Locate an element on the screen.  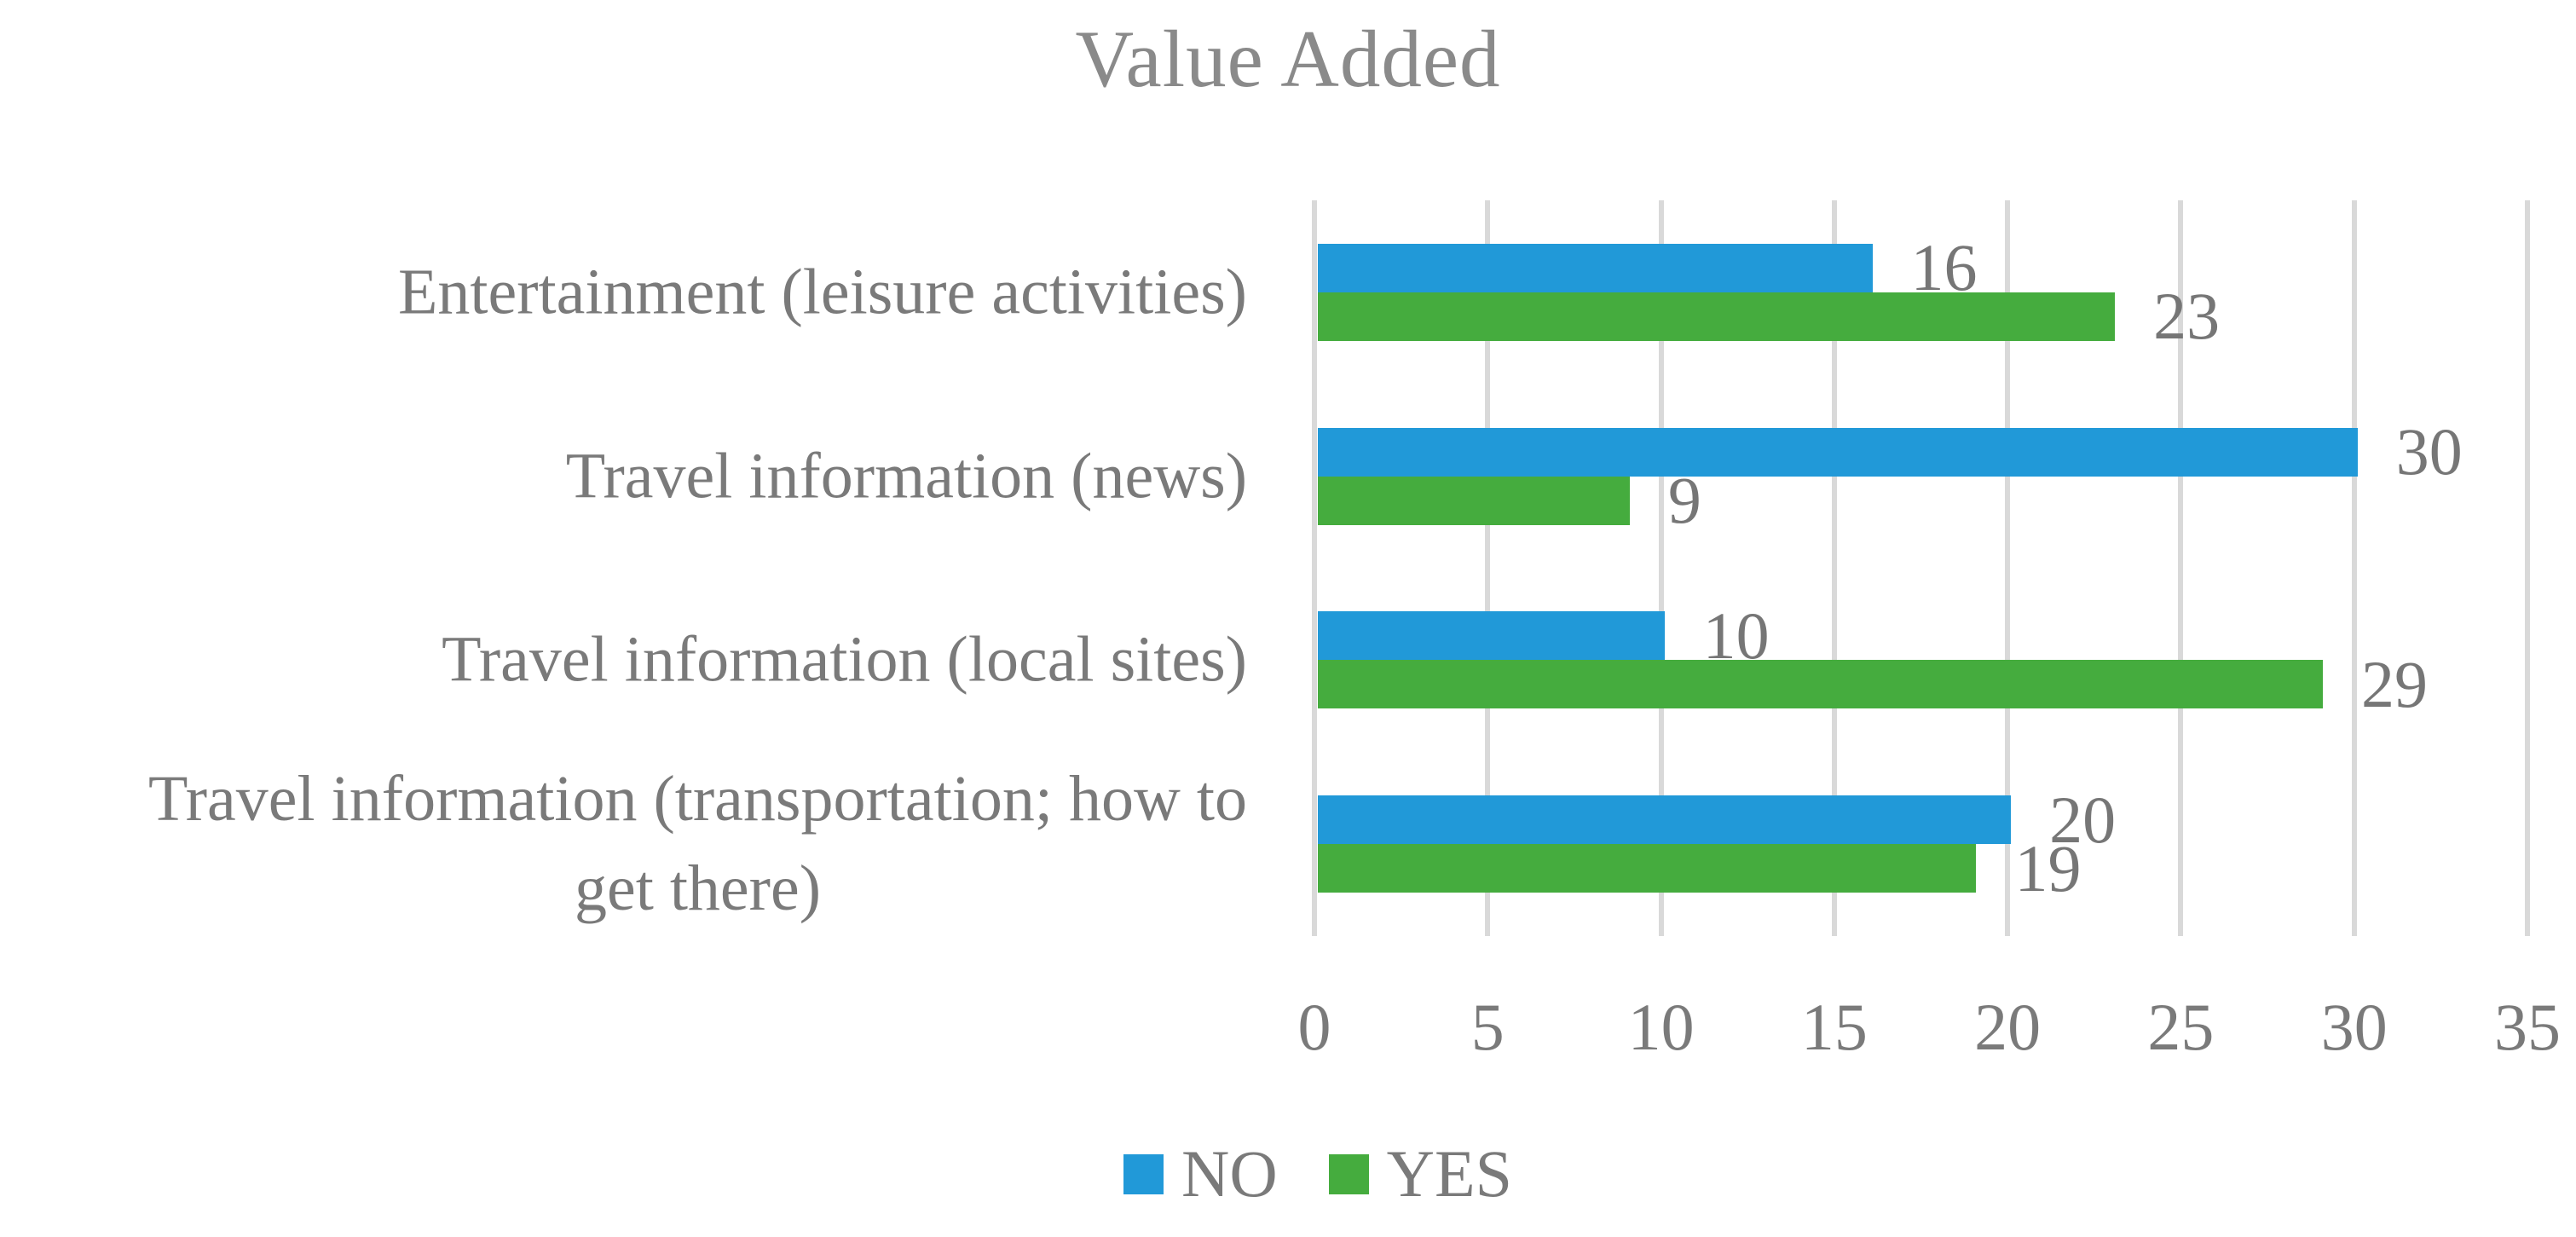
x-tick-label: 35 is located at coordinates (2527, 1027).